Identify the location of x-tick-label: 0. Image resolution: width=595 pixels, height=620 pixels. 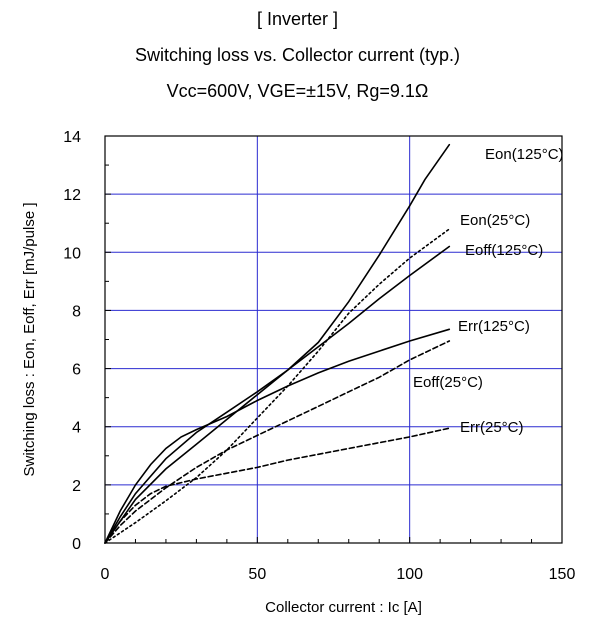
(105, 574).